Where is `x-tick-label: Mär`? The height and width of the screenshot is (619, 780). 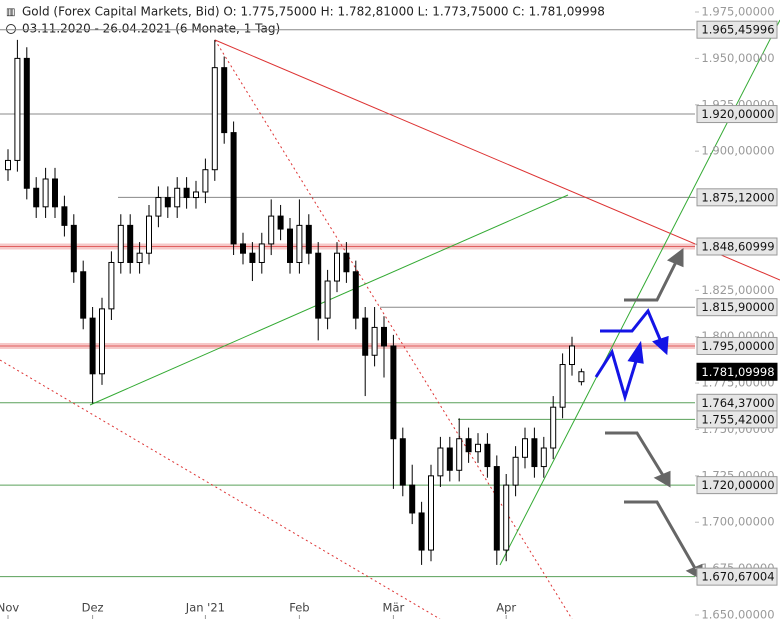
x-tick-label: Mär is located at coordinates (394, 608).